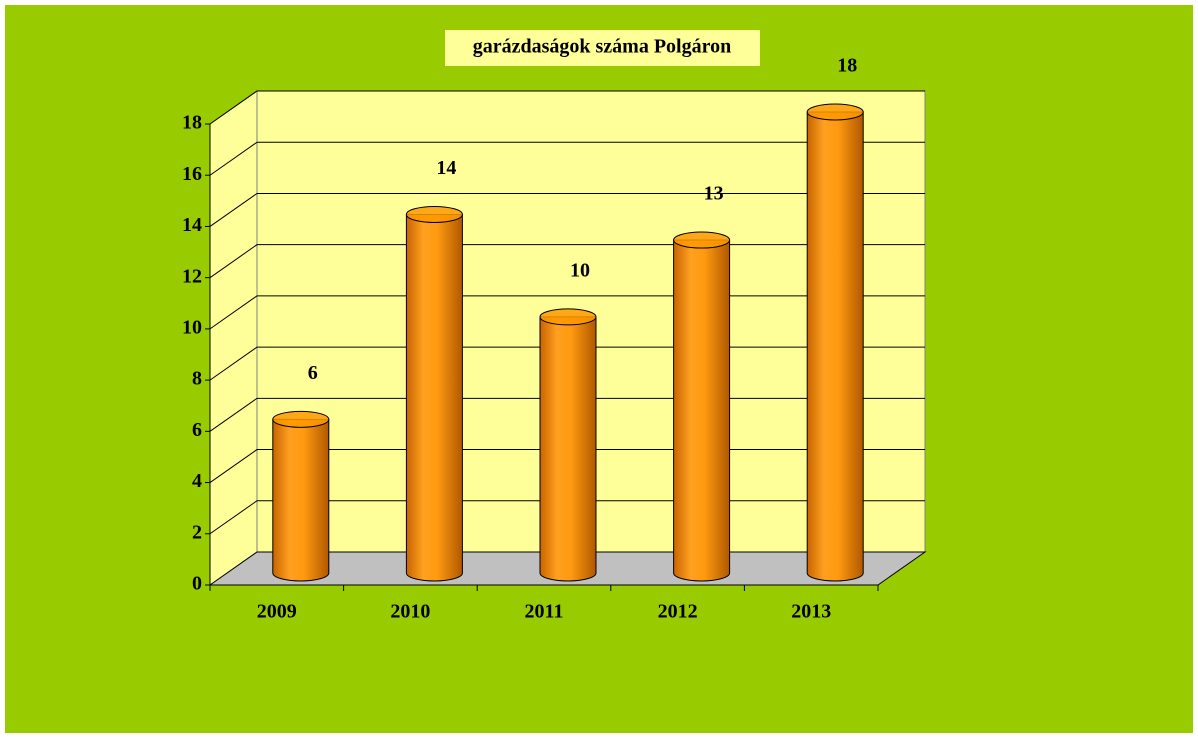  What do you see at coordinates (197, 430) in the screenshot?
I see `y-tick-label: 6` at bounding box center [197, 430].